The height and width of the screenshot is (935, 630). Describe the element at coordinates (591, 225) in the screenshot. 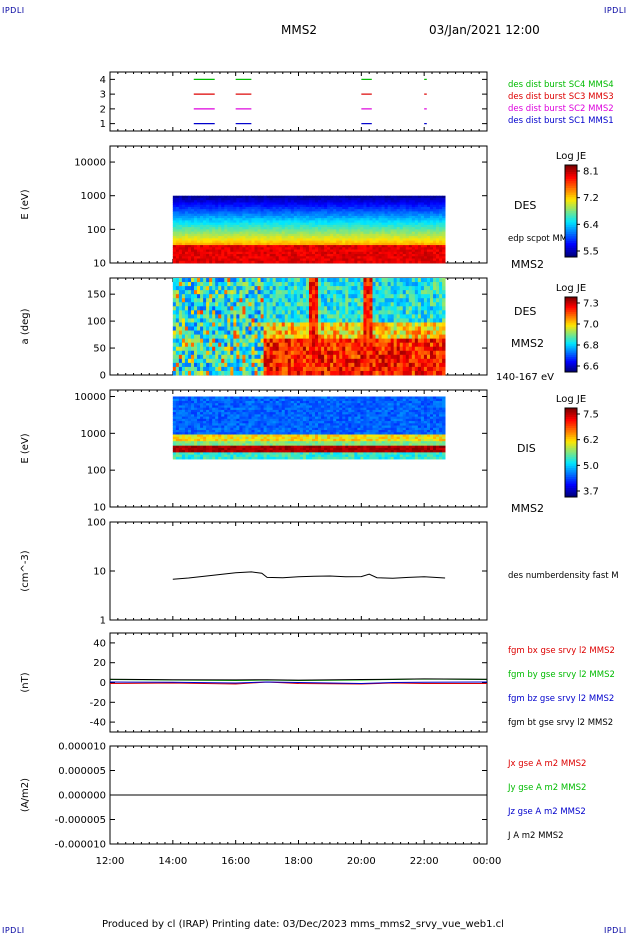

I see `colorbar-tick-label: 6.4` at that location.